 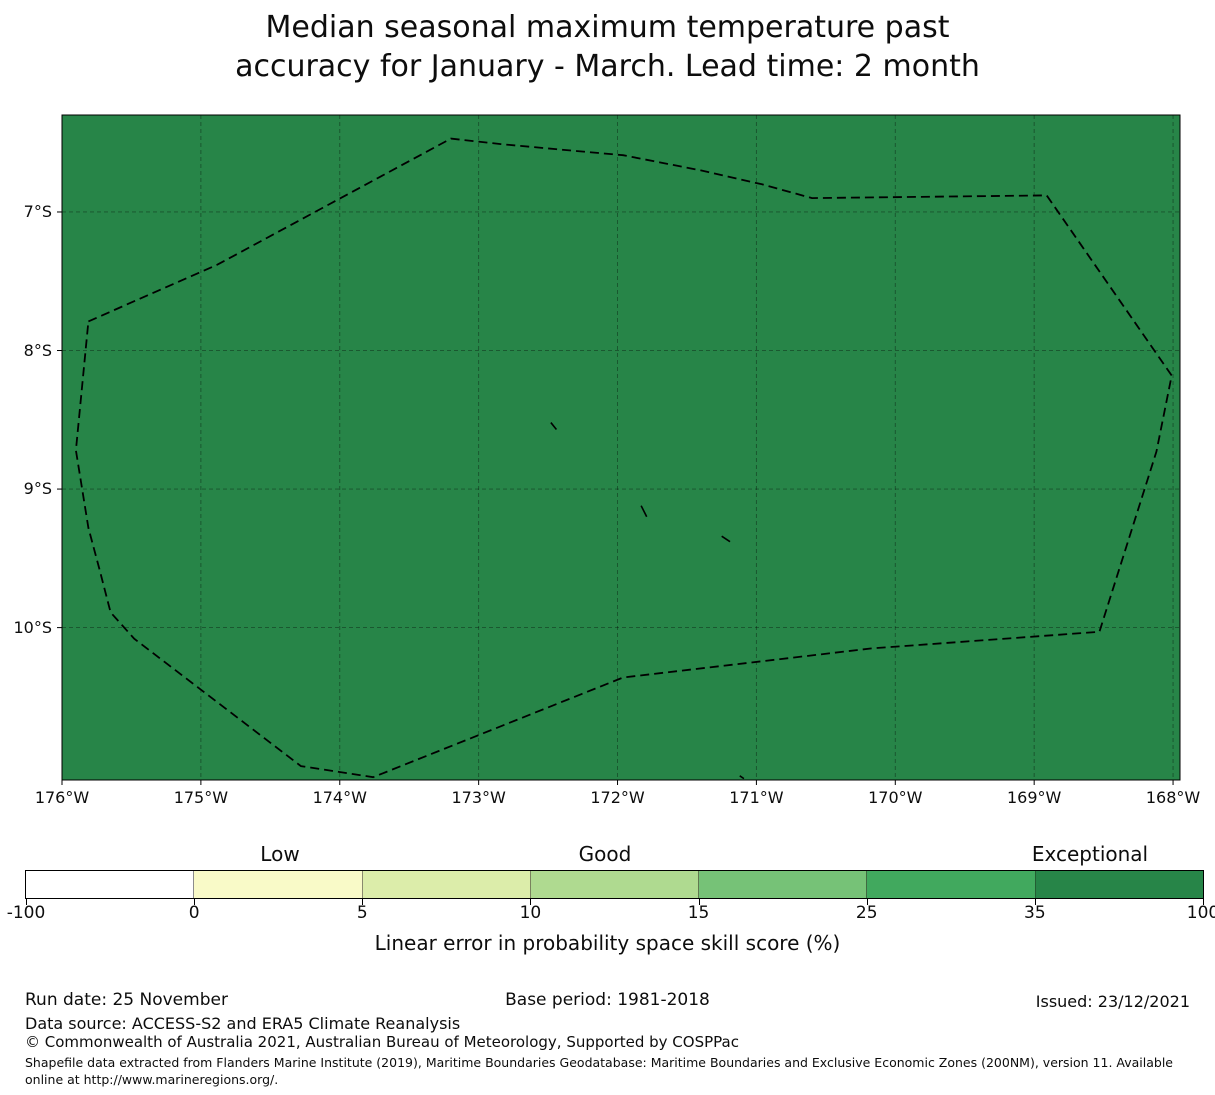 What do you see at coordinates (32, 627) in the screenshot?
I see `y-tick-label: 10°S` at bounding box center [32, 627].